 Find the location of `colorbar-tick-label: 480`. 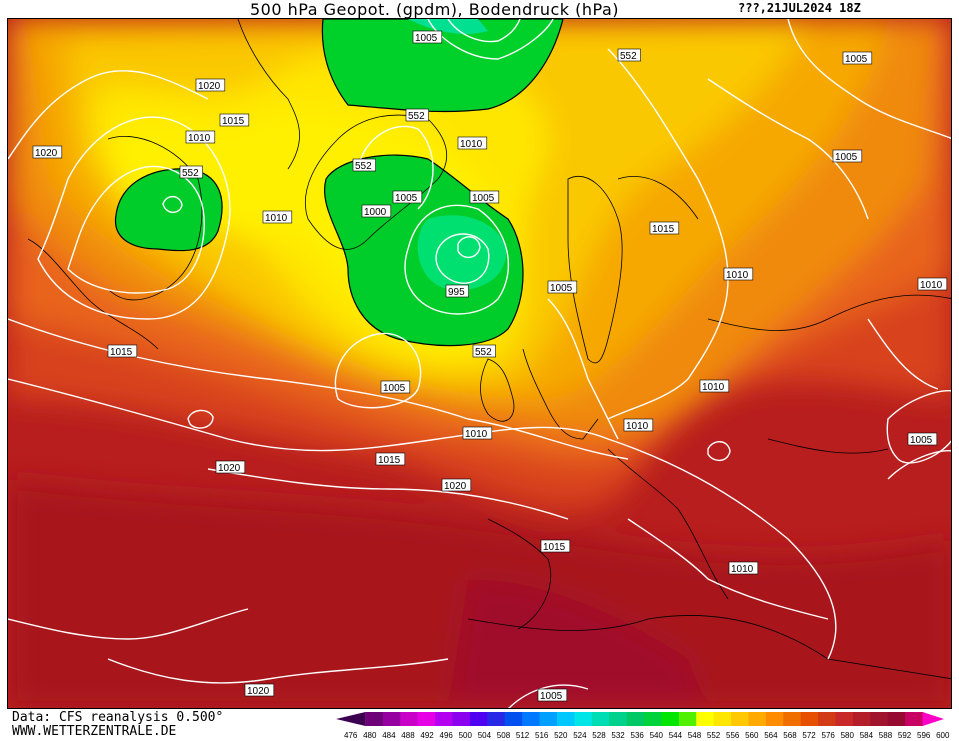

colorbar-tick-label: 480 is located at coordinates (370, 735).